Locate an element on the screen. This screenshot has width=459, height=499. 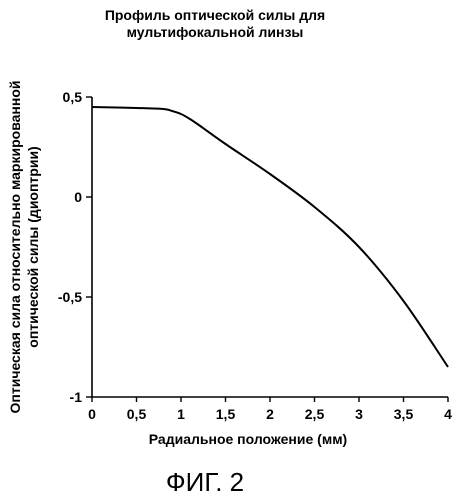
x-tick-label: 3,5 is located at coordinates (404, 414).